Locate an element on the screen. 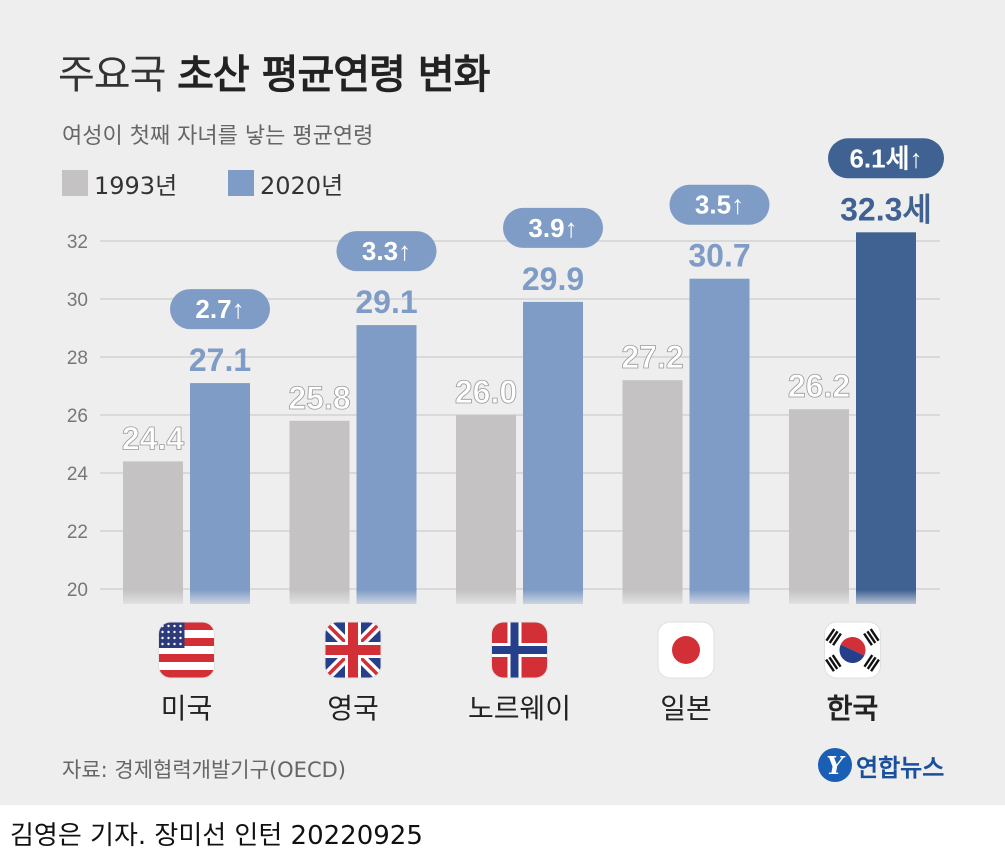  value-label-1993: 24.4 is located at coordinates (153, 438).